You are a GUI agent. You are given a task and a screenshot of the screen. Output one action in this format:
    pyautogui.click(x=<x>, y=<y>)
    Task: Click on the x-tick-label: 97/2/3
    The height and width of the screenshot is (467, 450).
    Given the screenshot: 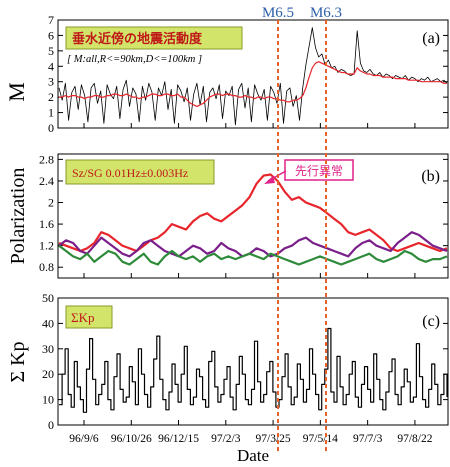 What is the action you would take?
    pyautogui.click(x=226, y=439)
    